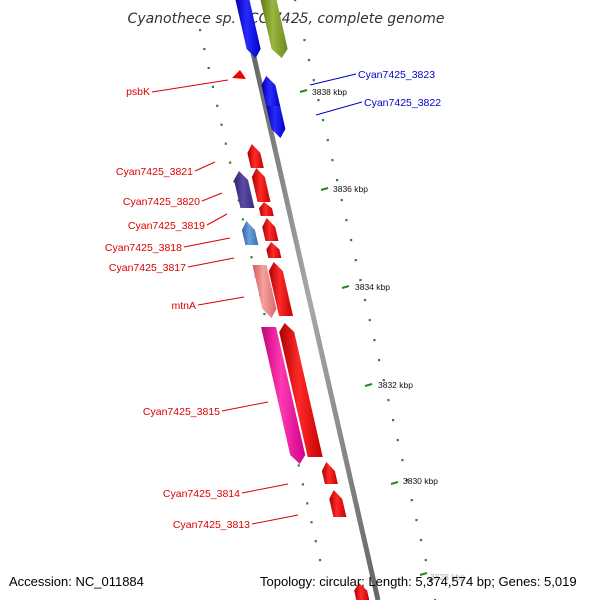 The height and width of the screenshot is (600, 600). What do you see at coordinates (248, 29) in the screenshot?
I see `gene-blue-top` at bounding box center [248, 29].